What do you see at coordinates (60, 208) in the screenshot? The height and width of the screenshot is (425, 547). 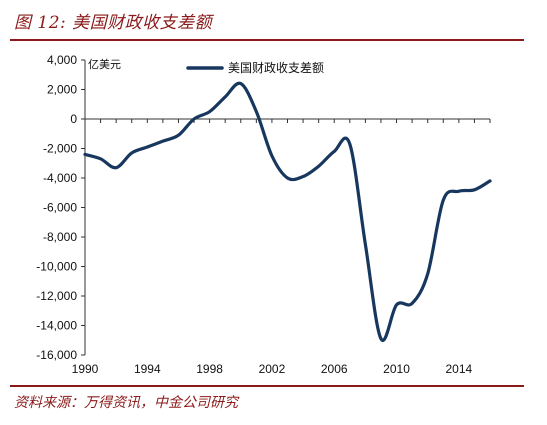 I see `y-tick-label: -6,000` at bounding box center [60, 208].